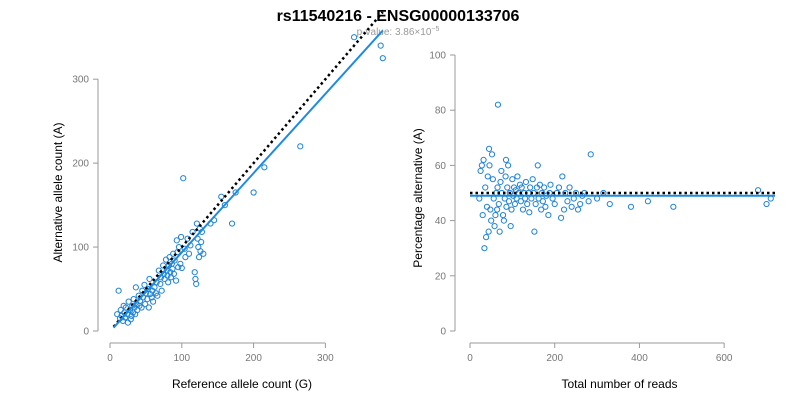 This screenshot has height=400, width=800. Describe the element at coordinates (181, 358) in the screenshot. I see `x-tick-label: 100` at that location.